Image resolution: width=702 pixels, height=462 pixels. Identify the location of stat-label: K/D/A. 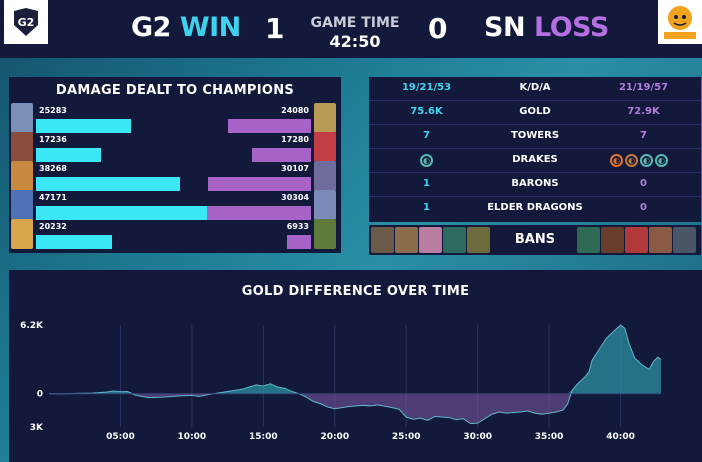
(535, 87).